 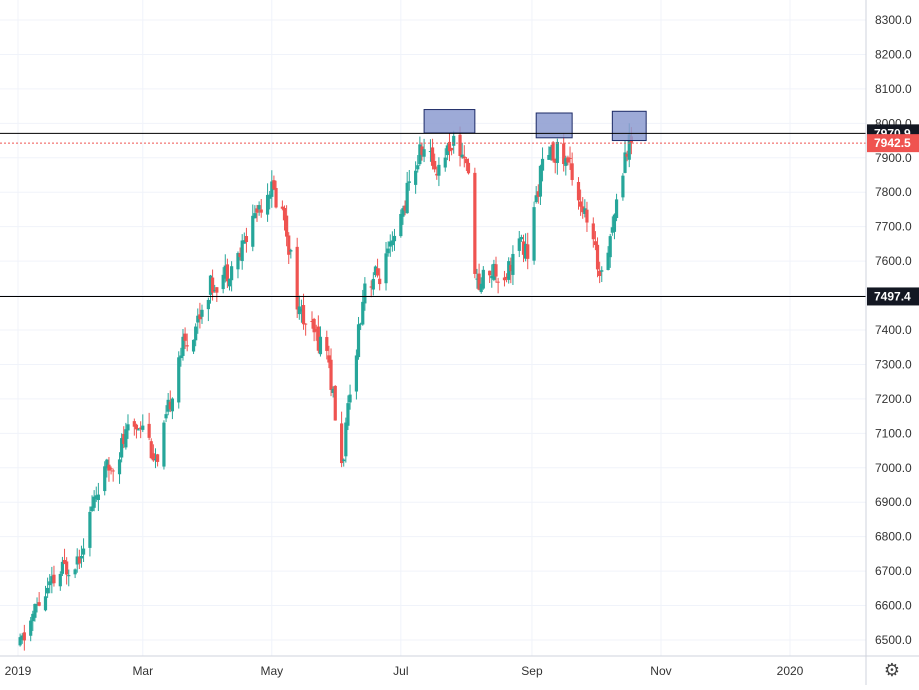 What do you see at coordinates (893, 261) in the screenshot?
I see `y-tick-label: 7600.0` at bounding box center [893, 261].